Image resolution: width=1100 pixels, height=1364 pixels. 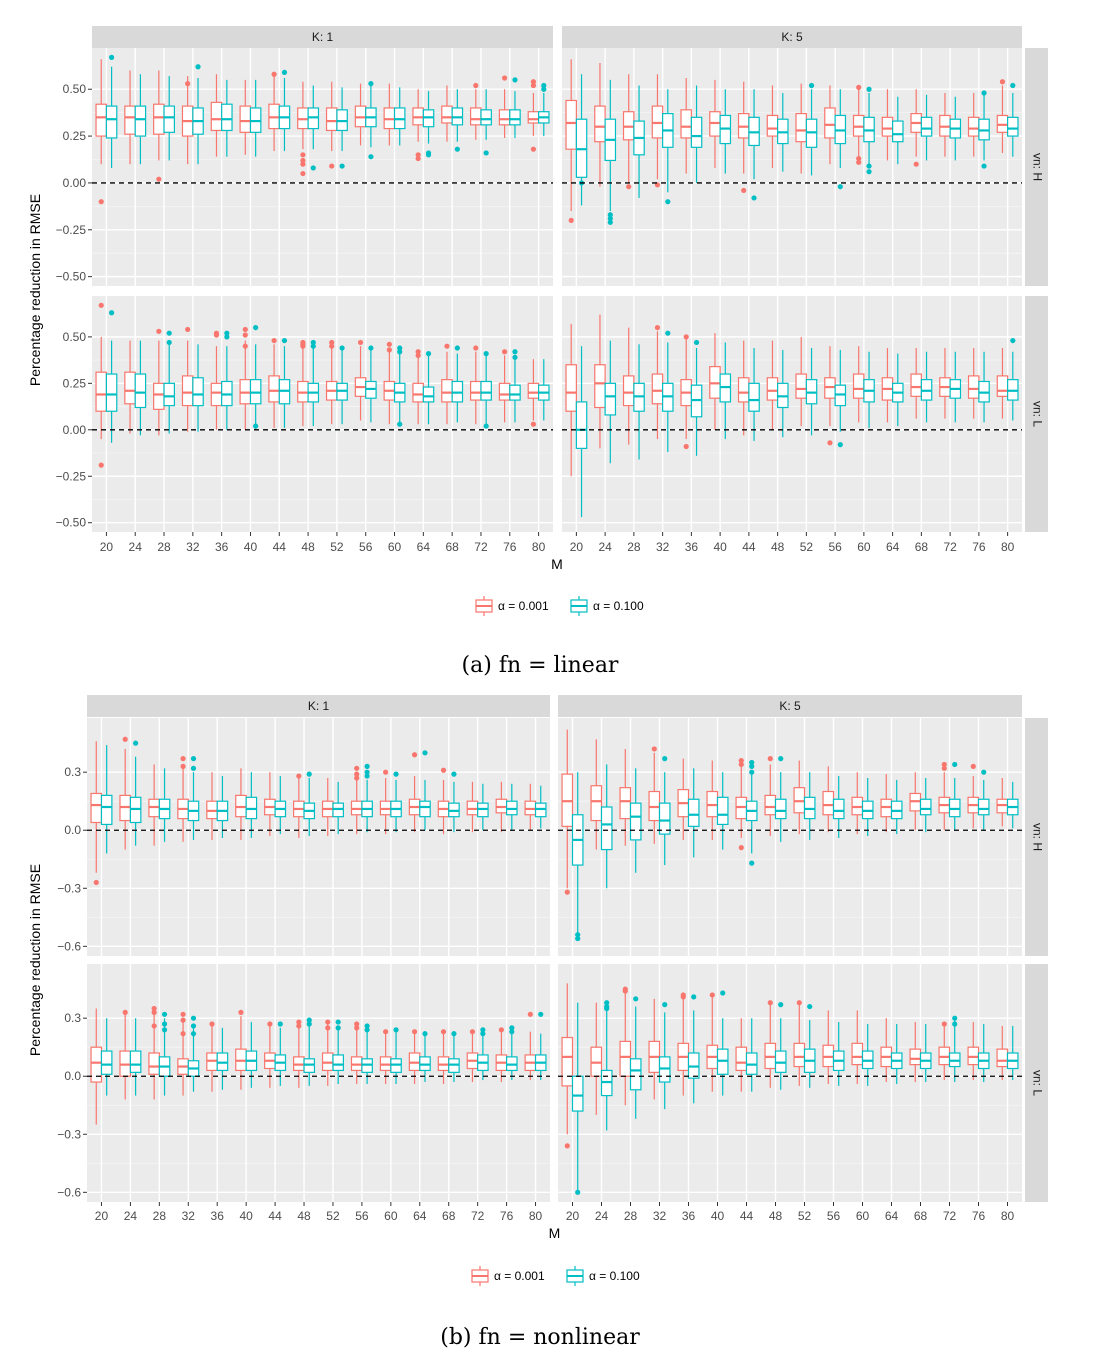 I want to click on legend-key-alpha-0.001, so click(x=480, y=1276).